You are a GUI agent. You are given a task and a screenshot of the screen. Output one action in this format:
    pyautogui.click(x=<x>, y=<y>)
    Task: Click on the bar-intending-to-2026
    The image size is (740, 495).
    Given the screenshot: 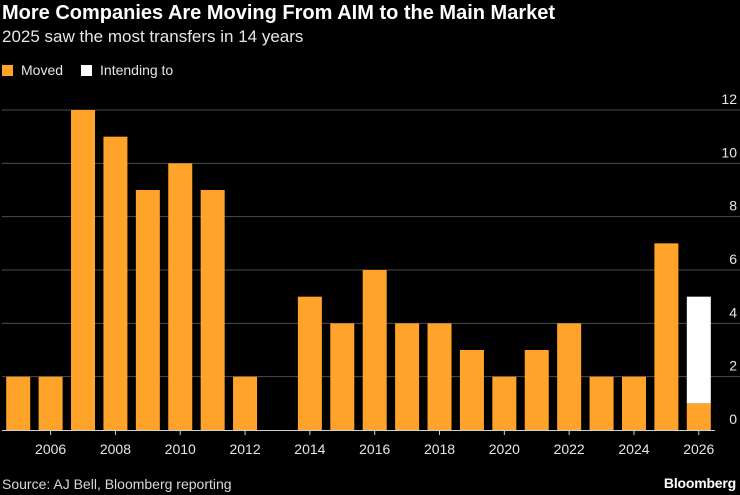 What is the action you would take?
    pyautogui.click(x=698, y=350)
    